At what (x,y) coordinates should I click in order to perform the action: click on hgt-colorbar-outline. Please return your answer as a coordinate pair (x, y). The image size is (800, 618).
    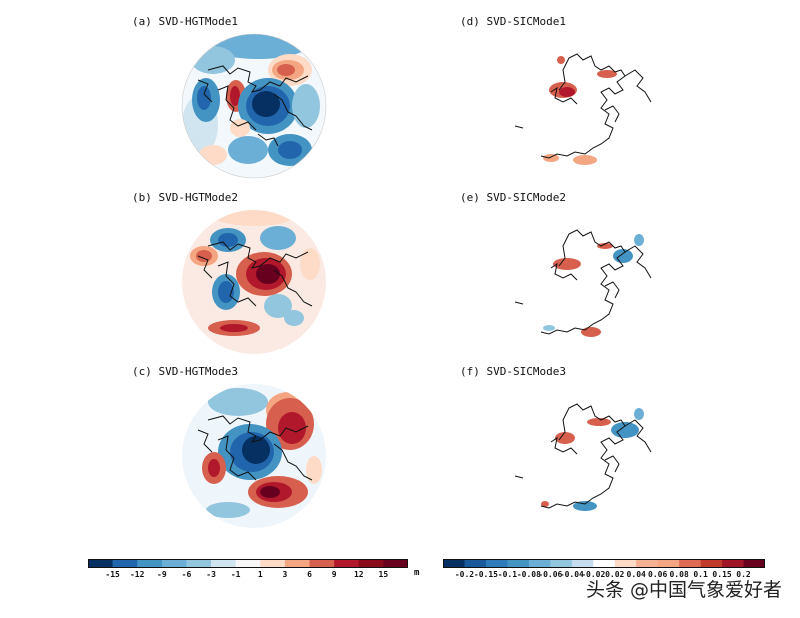
    Looking at the image, I should click on (248, 563).